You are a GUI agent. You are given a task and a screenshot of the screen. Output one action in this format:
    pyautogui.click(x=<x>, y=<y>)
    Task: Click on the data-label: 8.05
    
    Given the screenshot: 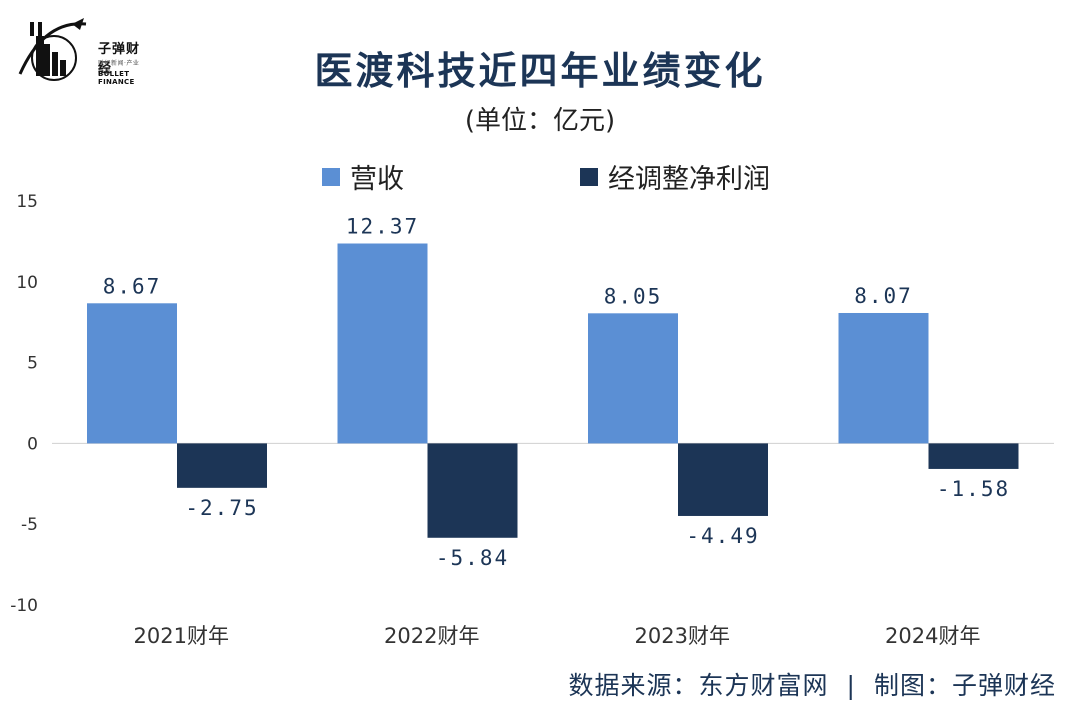 What is the action you would take?
    pyautogui.click(x=633, y=296)
    